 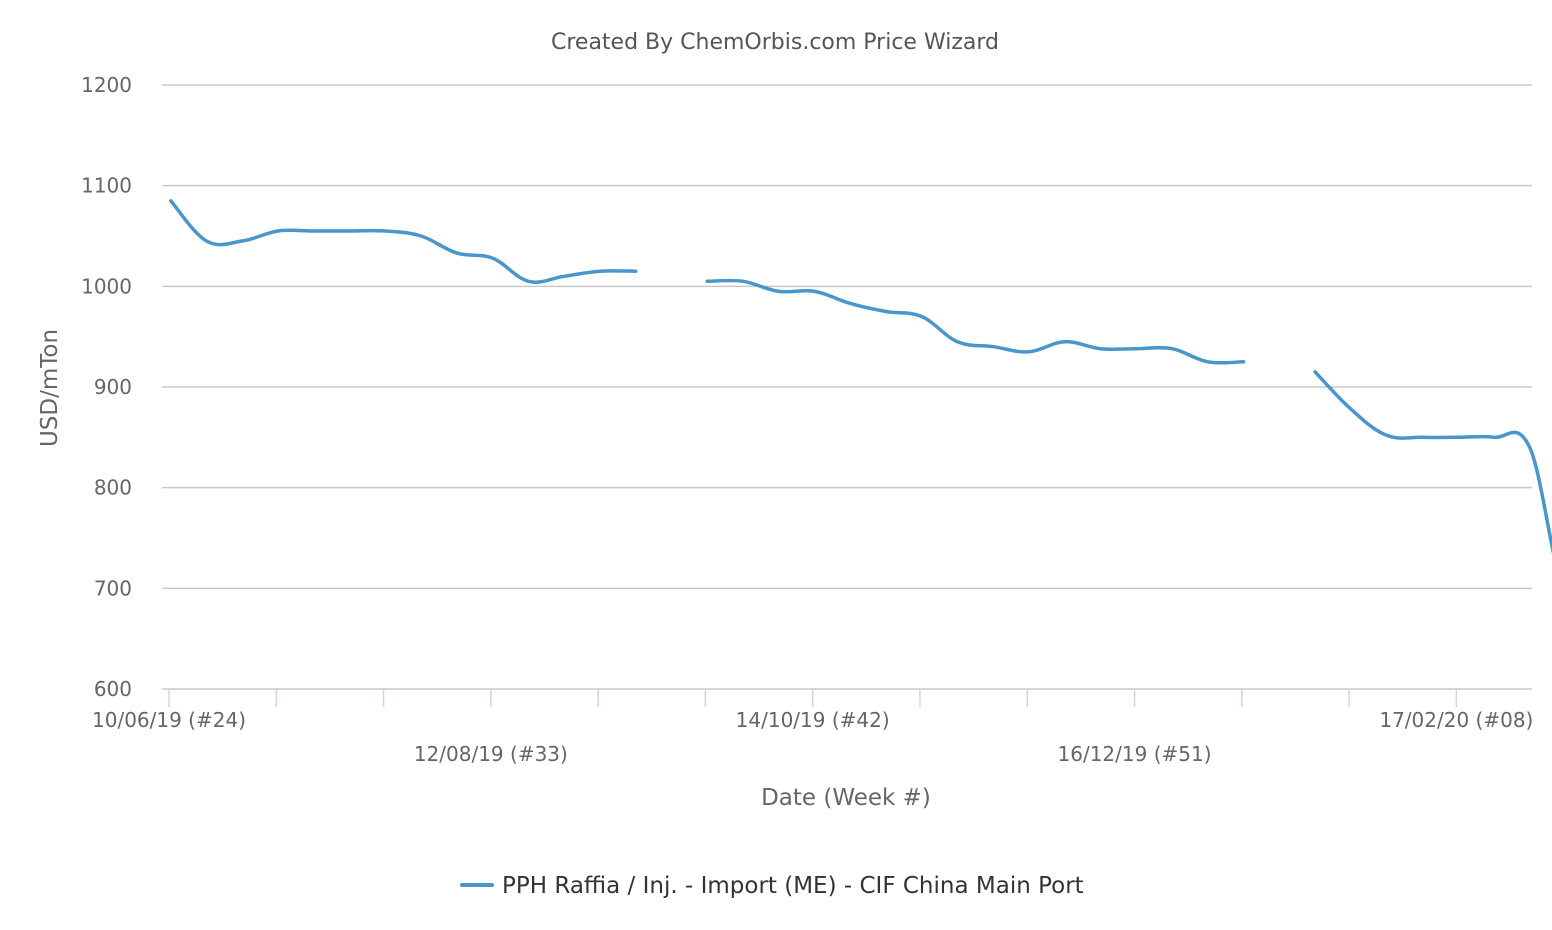 I want to click on y-tick-label: 600, so click(x=113, y=689).